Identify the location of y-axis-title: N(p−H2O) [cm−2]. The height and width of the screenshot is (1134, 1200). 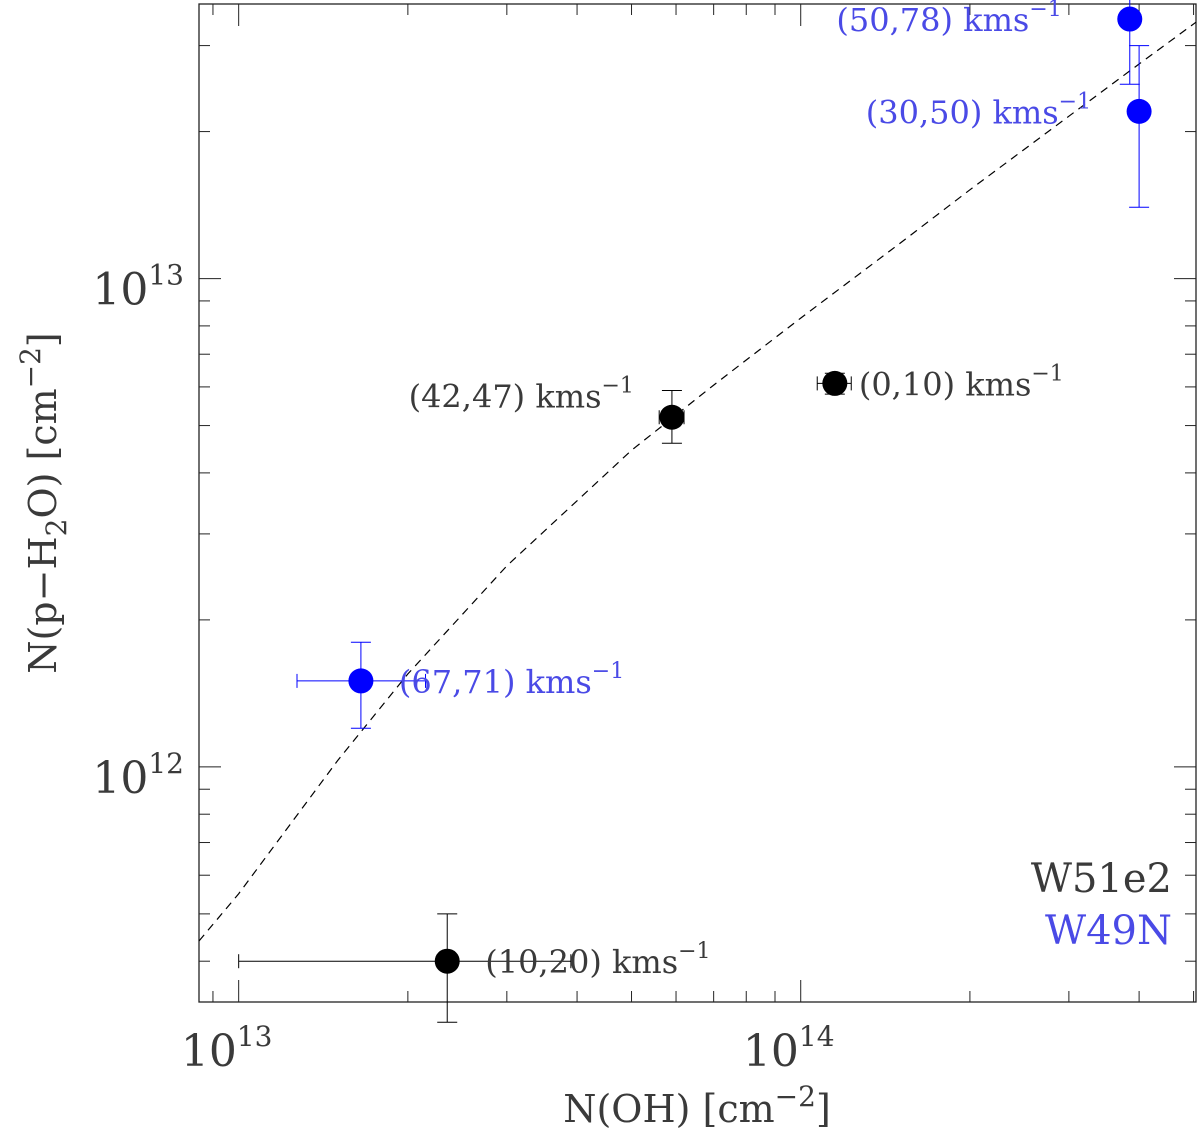
(43, 503).